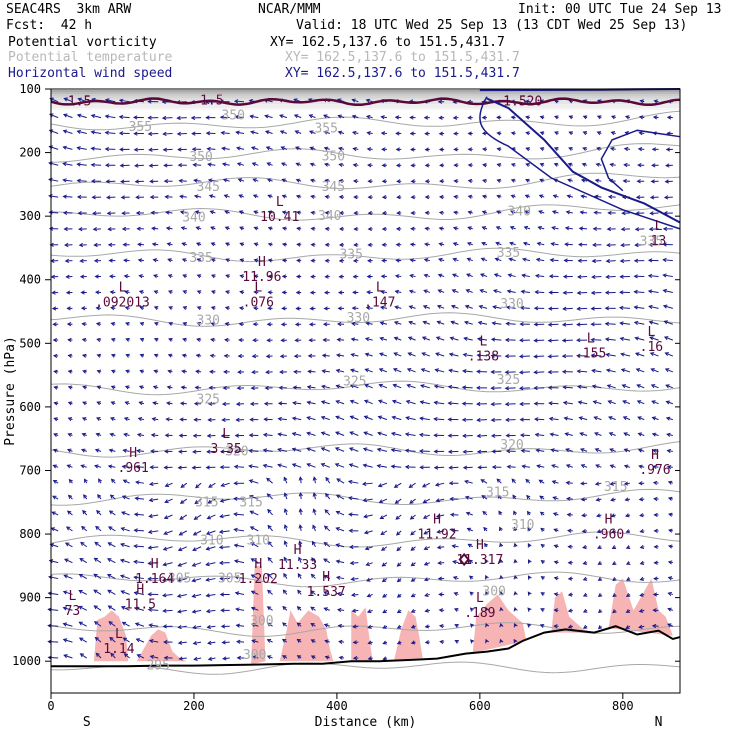 This screenshot has width=740, height=740. What do you see at coordinates (289, 9) in the screenshot?
I see `center-title: NCAR/MMM` at bounding box center [289, 9].